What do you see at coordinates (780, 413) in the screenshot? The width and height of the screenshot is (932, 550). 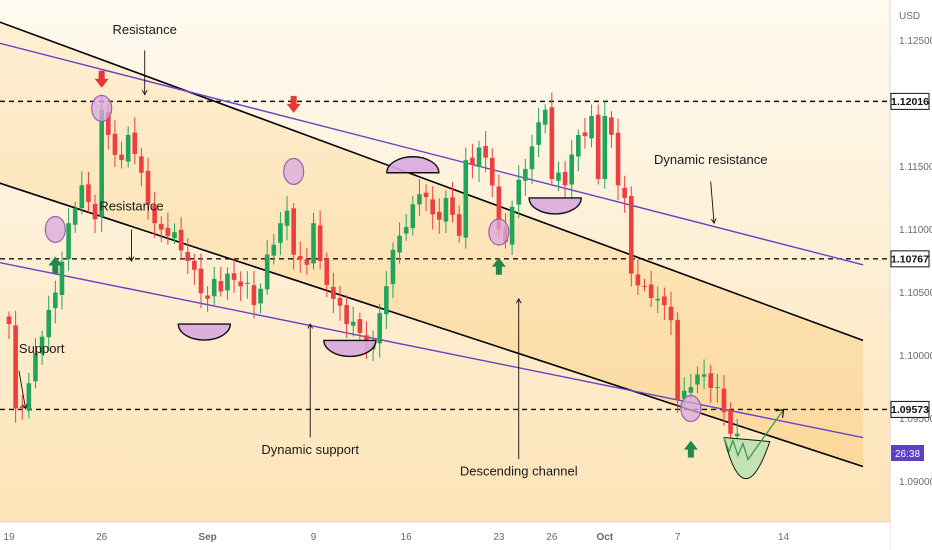 I see `projection-arrowhead` at bounding box center [780, 413].